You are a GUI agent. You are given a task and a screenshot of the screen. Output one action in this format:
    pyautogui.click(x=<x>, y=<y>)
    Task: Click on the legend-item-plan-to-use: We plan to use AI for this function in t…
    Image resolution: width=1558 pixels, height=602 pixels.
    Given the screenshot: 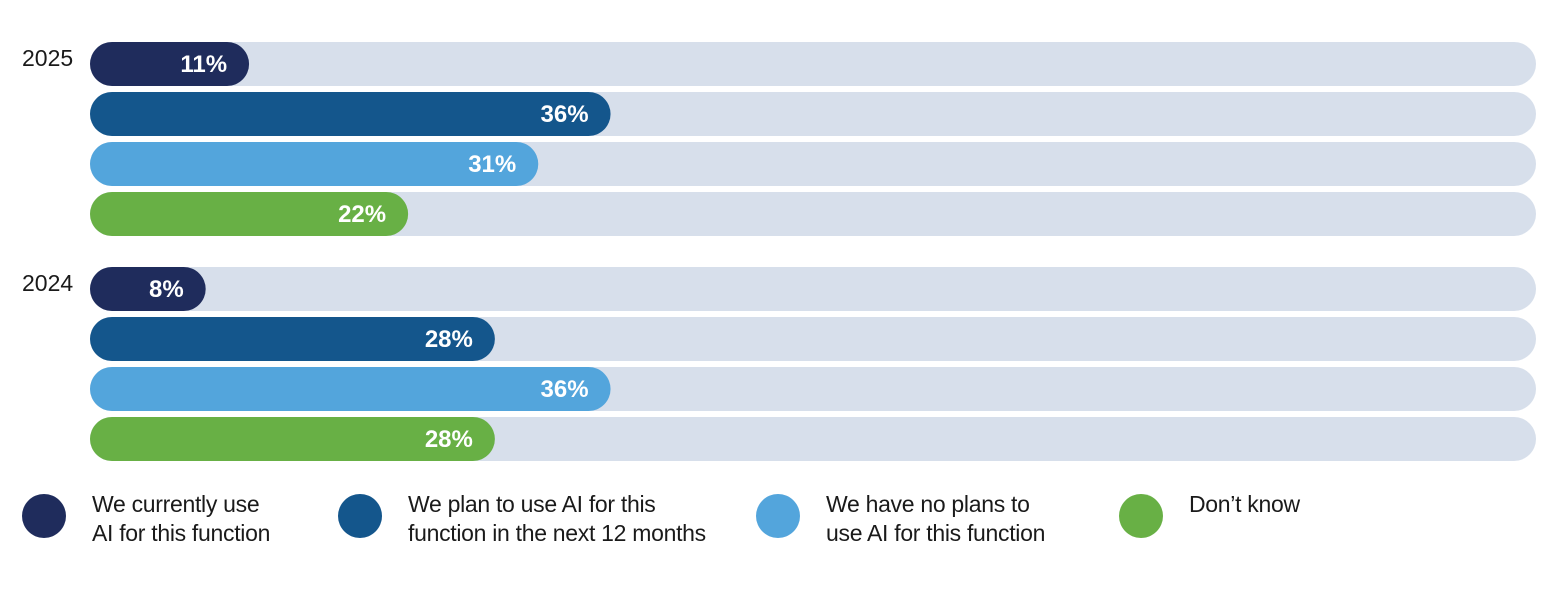 What is the action you would take?
    pyautogui.click(x=522, y=519)
    